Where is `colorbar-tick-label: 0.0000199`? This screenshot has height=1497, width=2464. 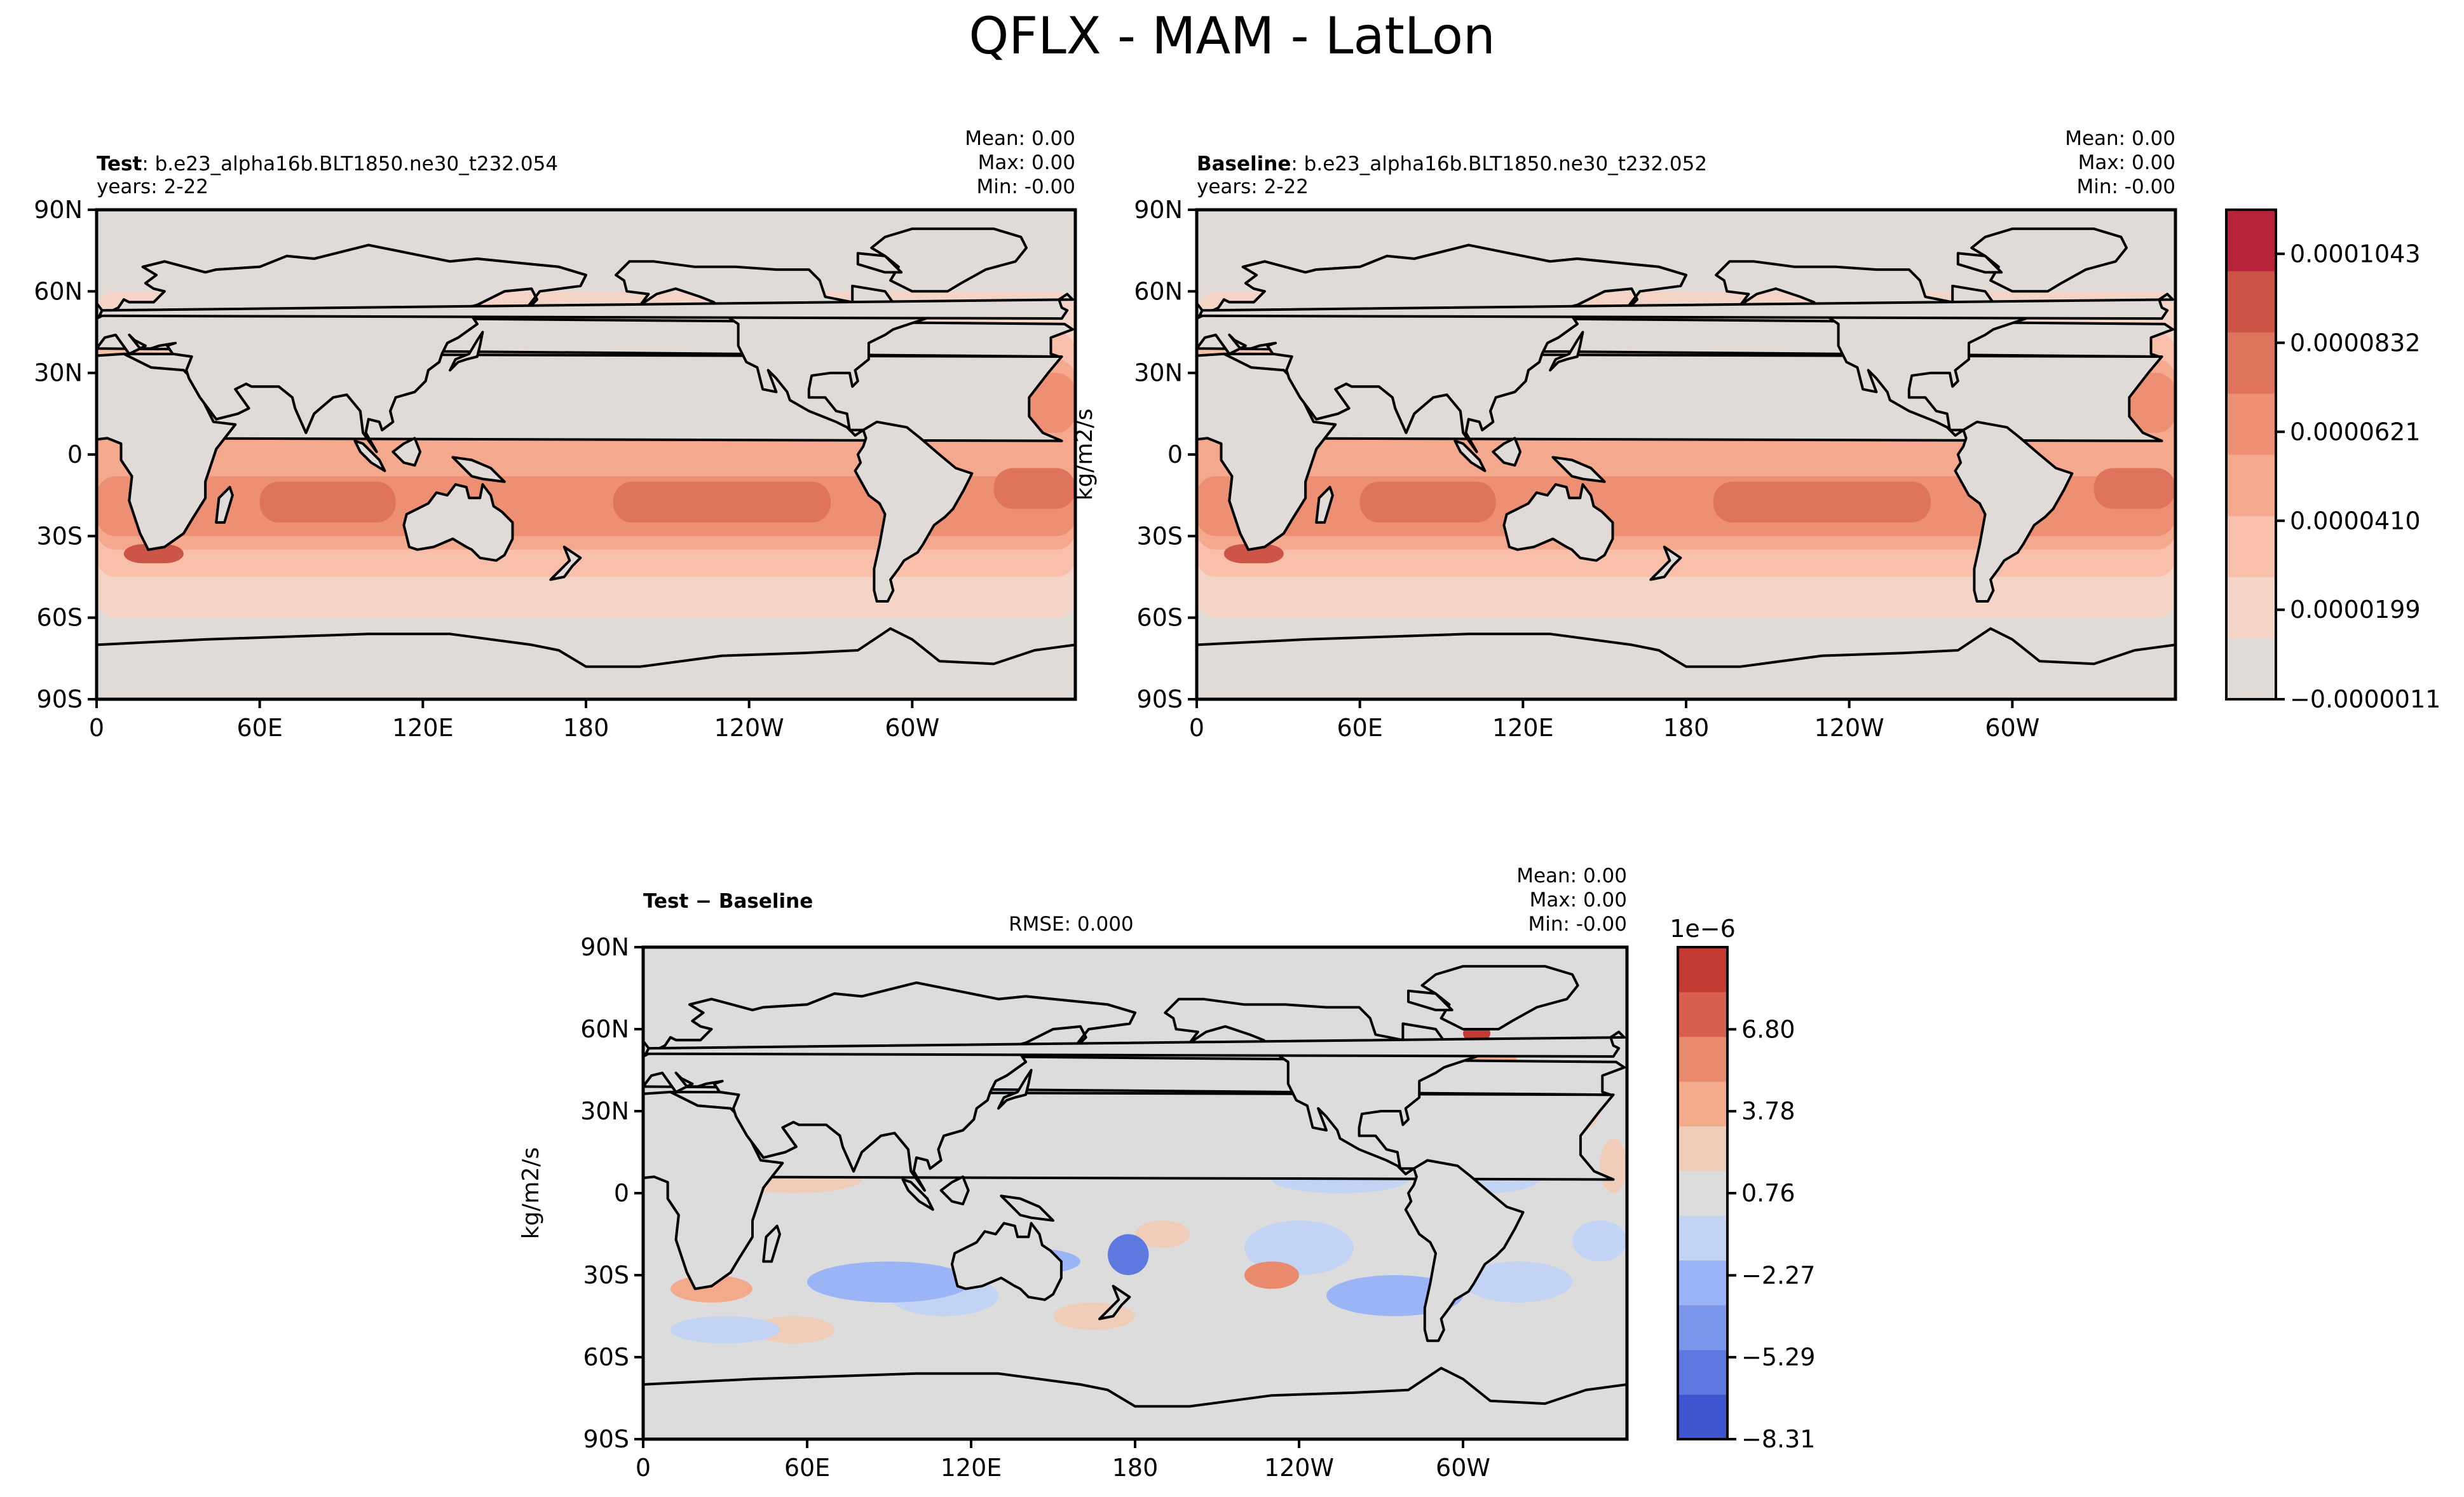
colorbar-tick-label: 0.0000199 is located at coordinates (2355, 610).